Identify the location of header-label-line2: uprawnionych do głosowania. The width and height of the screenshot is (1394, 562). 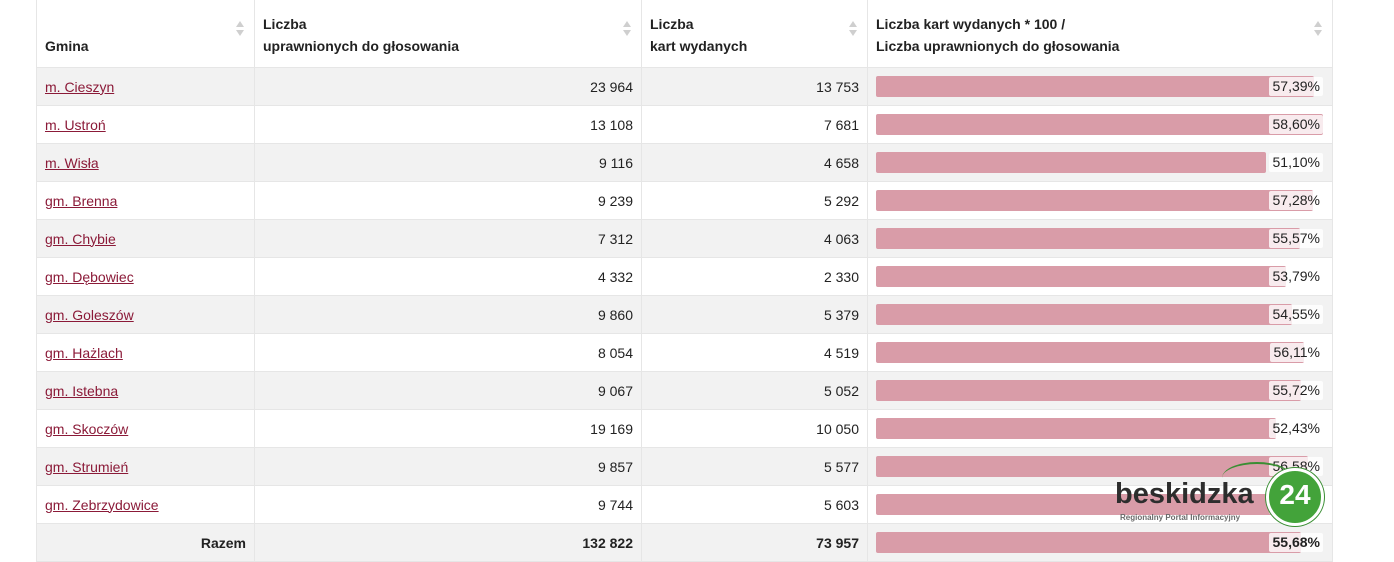
(361, 46).